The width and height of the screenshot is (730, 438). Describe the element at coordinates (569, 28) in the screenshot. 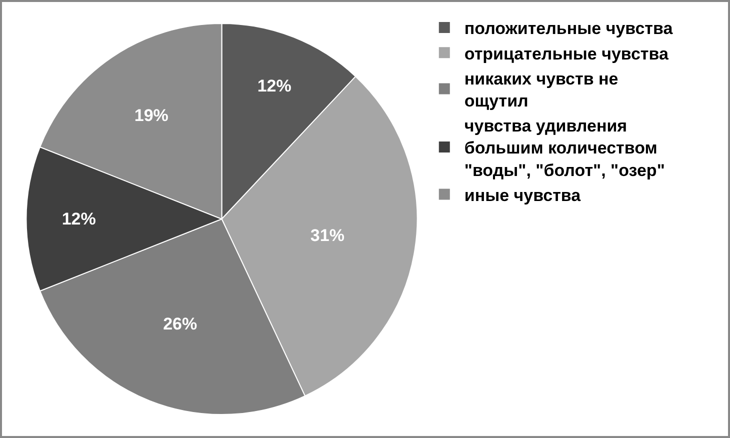

I see `legend-label: положительные чувства` at that location.